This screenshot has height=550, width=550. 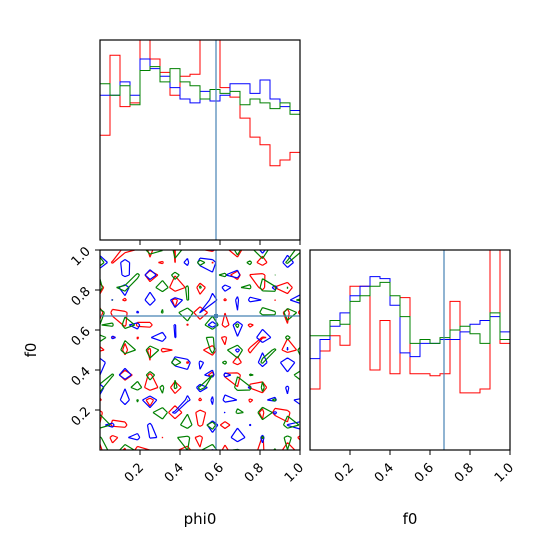 I want to click on hist-f0-frame, so click(x=410, y=350).